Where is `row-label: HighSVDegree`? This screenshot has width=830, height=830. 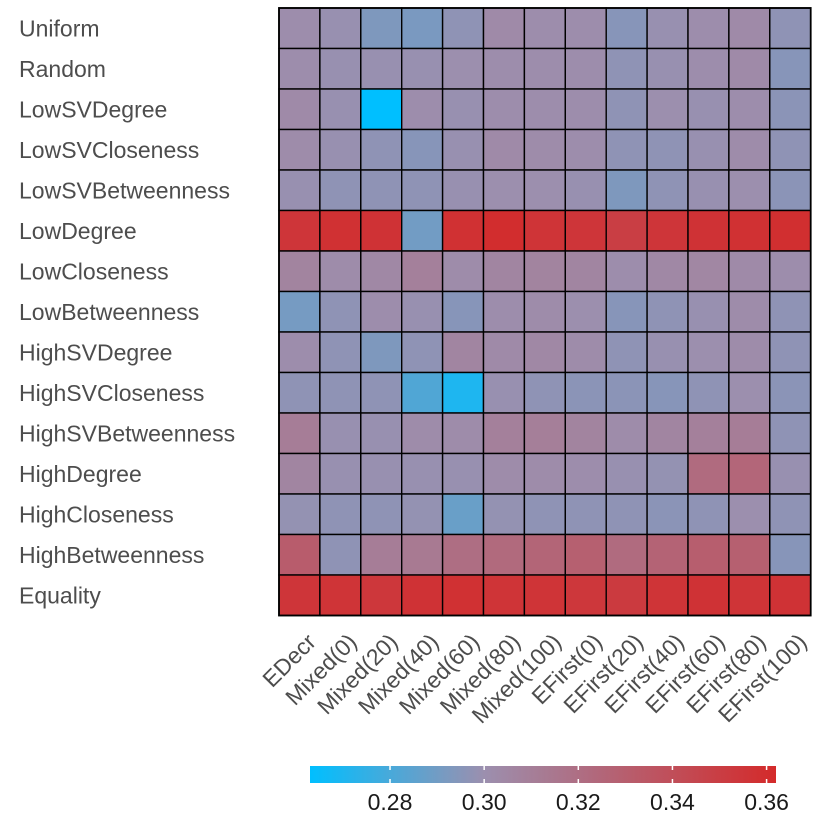 row-label: HighSVDegree is located at coordinates (95, 352).